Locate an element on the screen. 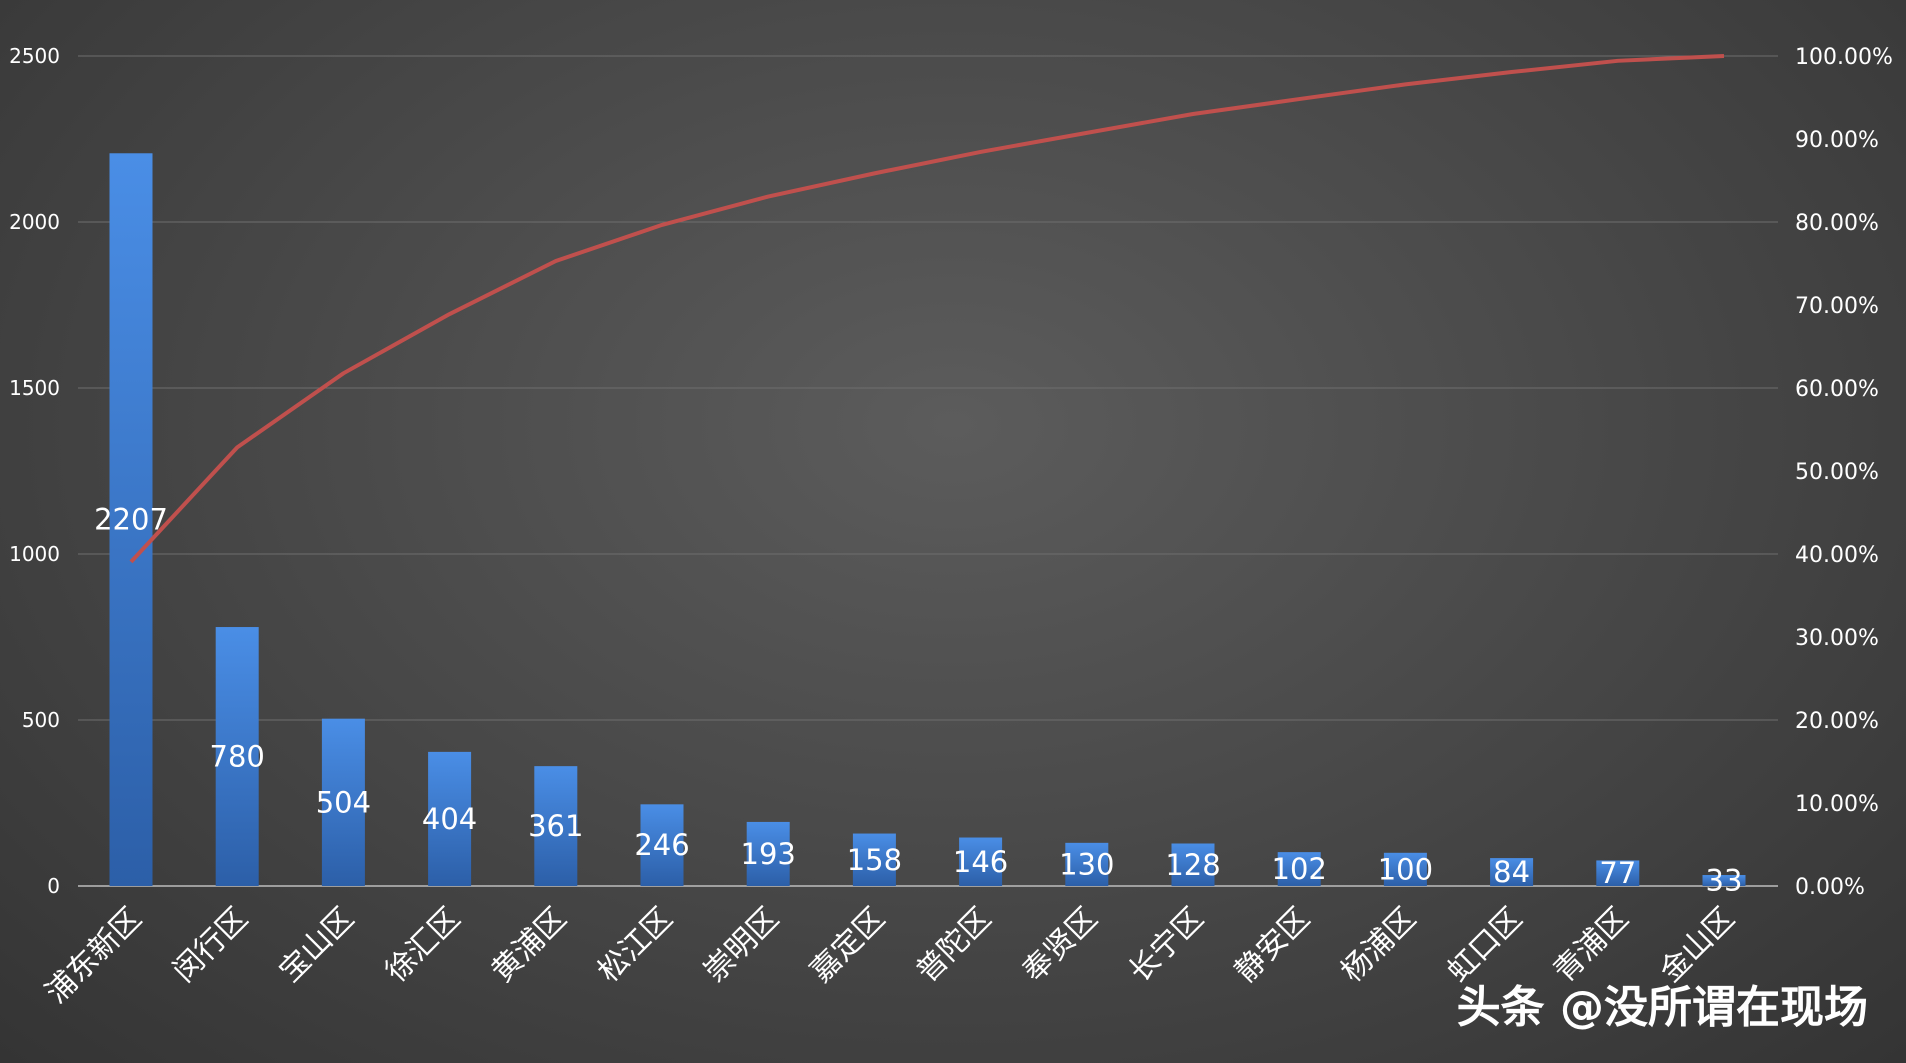 This screenshot has width=1906, height=1063. category-label: 宝山区 is located at coordinates (317, 945).